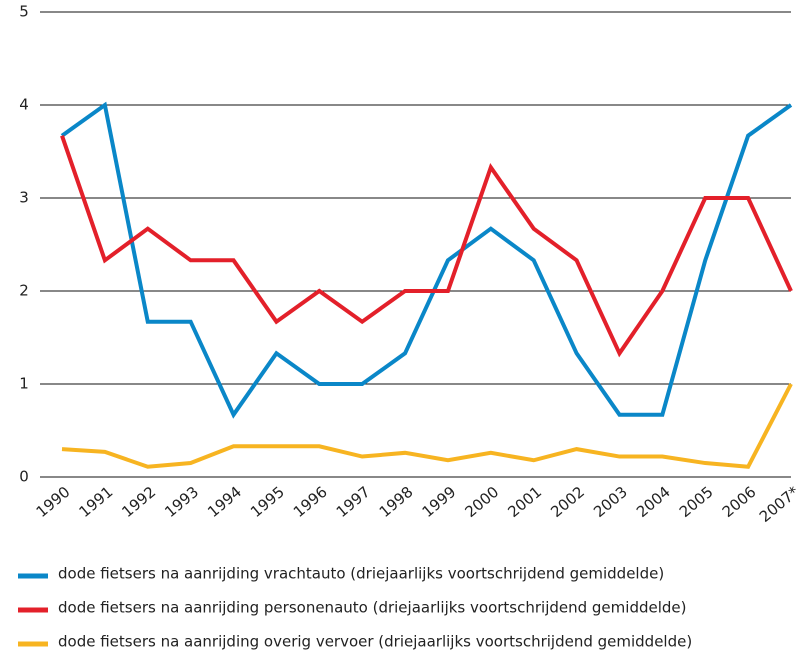 The image size is (808, 657). What do you see at coordinates (224, 502) in the screenshot?
I see `x-tick-label: 1994` at bounding box center [224, 502].